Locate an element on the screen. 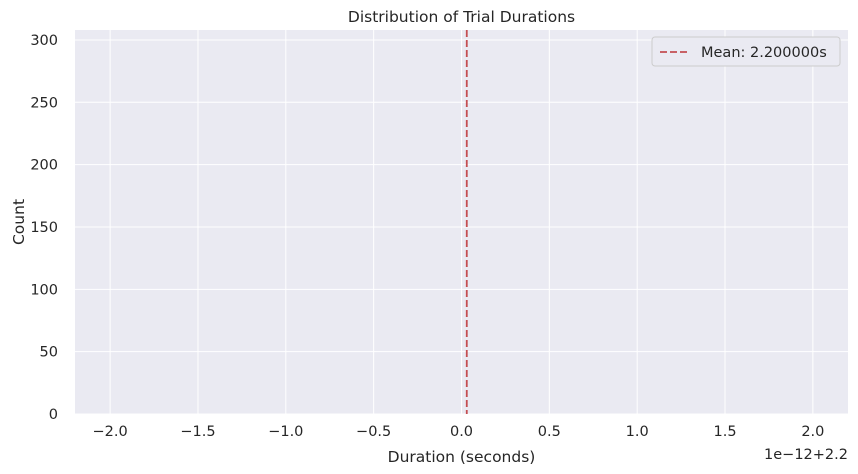 Image resolution: width=858 pixels, height=474 pixels. x-tick-label: 2.0 is located at coordinates (812, 432).